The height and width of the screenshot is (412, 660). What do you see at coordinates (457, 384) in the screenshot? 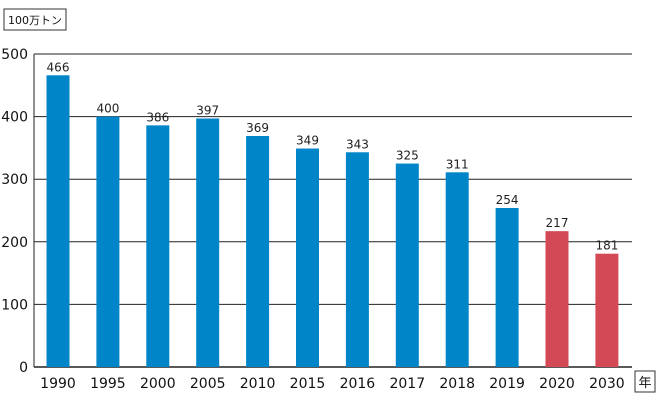
I see `x-tick-label-2018: 2018` at bounding box center [457, 384].